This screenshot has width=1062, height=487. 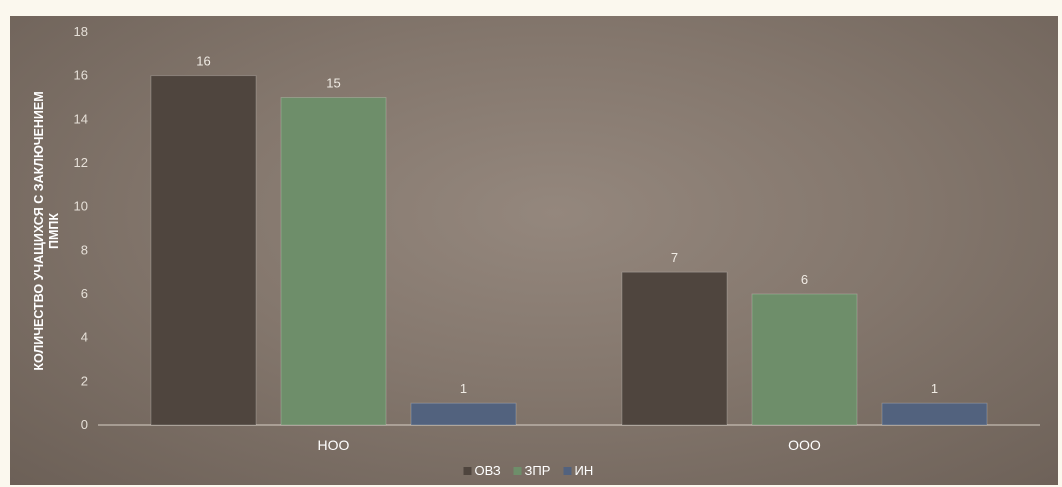 What do you see at coordinates (84, 380) in the screenshot?
I see `y-tick-label: 2` at bounding box center [84, 380].